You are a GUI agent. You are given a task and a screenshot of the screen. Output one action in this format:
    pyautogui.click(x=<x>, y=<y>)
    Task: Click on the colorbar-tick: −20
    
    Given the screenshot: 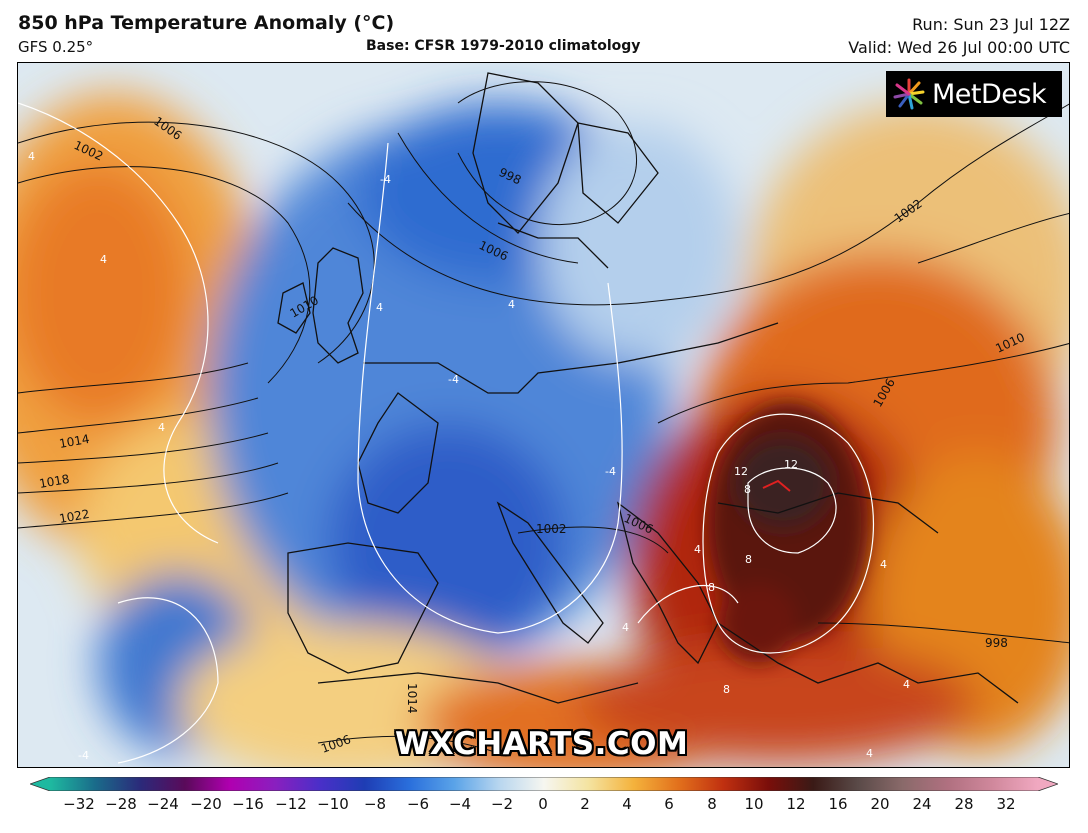 What is the action you would take?
    pyautogui.click(x=206, y=804)
    